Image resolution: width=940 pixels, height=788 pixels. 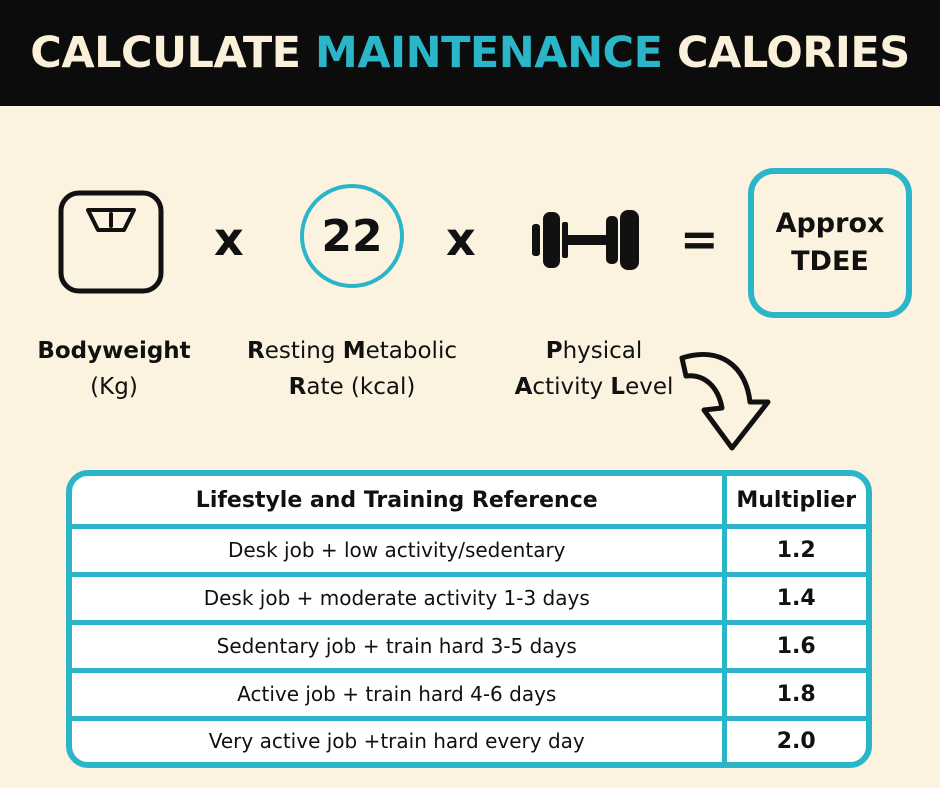 I want to click on rmr-label: Resting Metabolic Rate (kcal), so click(x=352, y=369).